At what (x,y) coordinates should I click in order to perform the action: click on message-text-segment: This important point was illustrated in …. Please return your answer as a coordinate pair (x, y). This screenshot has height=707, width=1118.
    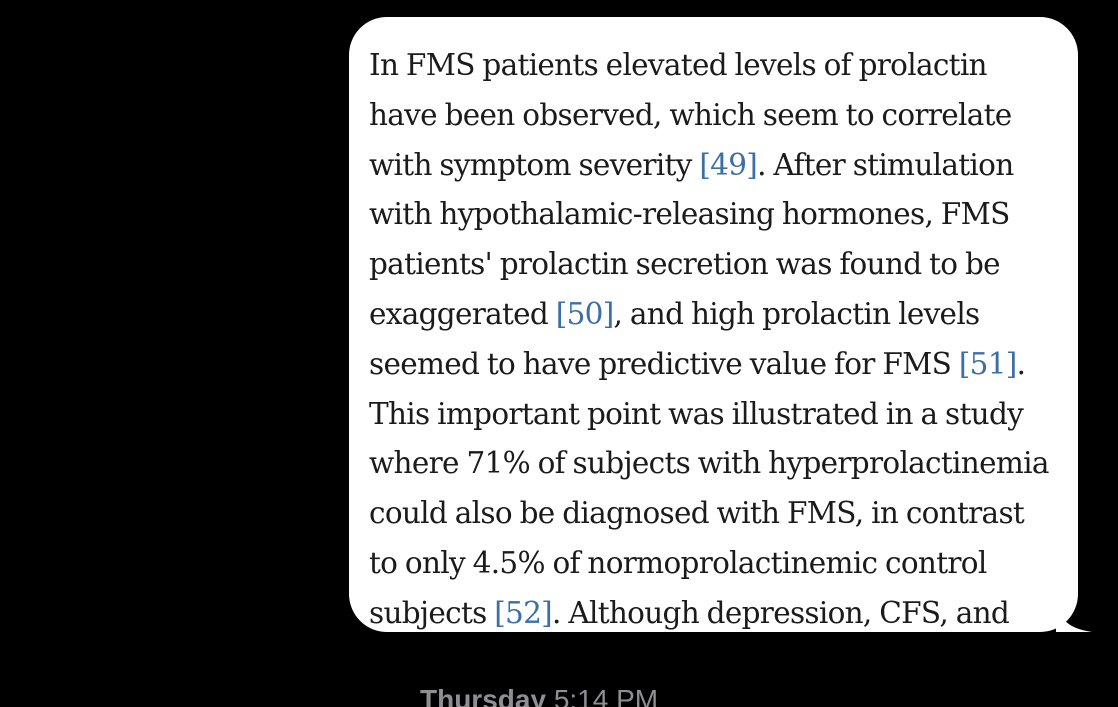
    Looking at the image, I should click on (696, 413).